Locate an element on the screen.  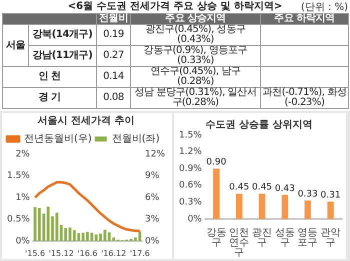
text: 인 천 is located at coordinates (49, 77).